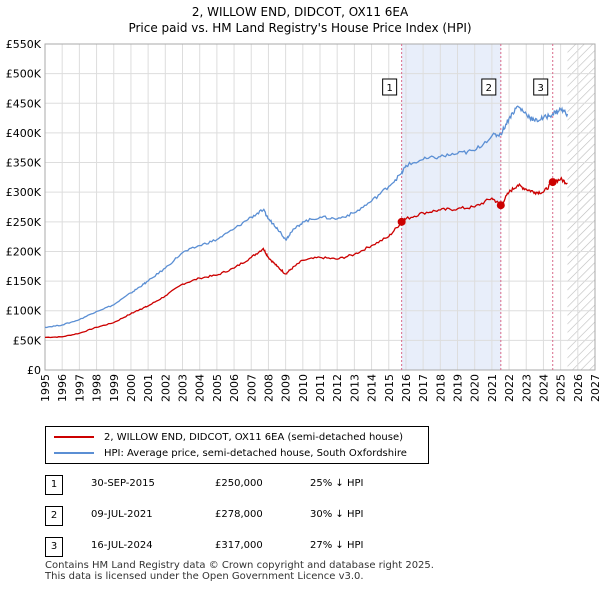 The height and width of the screenshot is (590, 600). I want to click on x-tick-label: 2008, so click(268, 388).